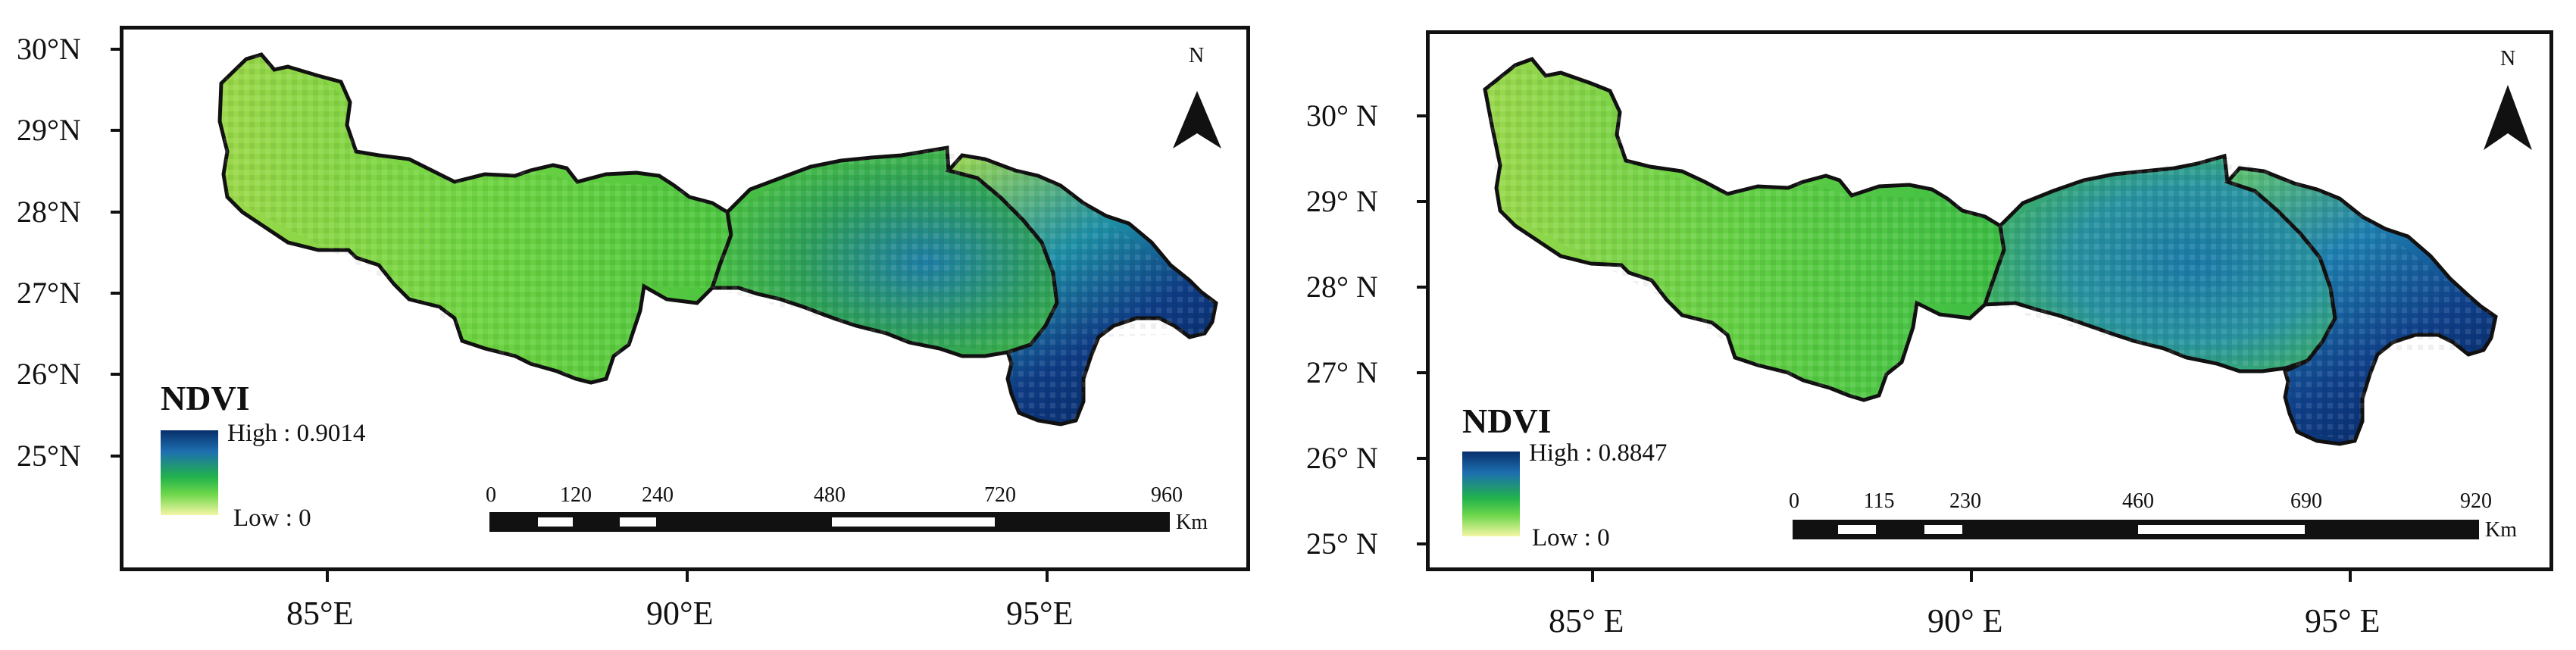 The width and height of the screenshot is (2576, 650). What do you see at coordinates (1879, 501) in the screenshot?
I see `scale-label: 115` at bounding box center [1879, 501].